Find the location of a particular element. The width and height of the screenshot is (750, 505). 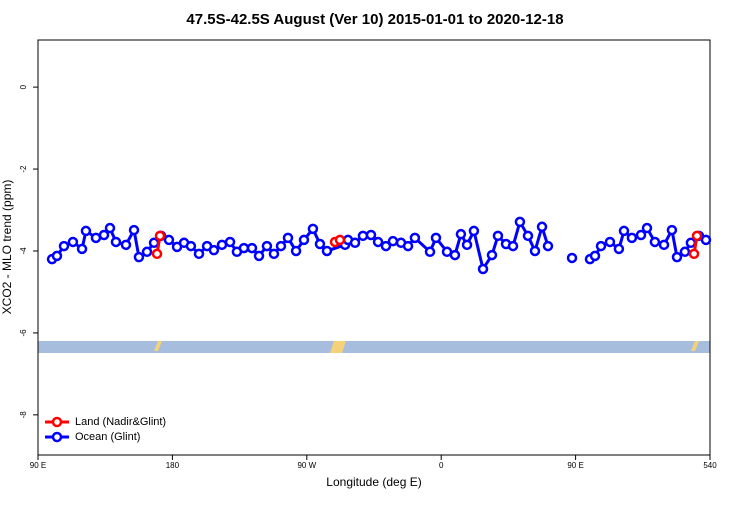

x-axis-label: Longitude (deg E) is located at coordinates (373, 482).